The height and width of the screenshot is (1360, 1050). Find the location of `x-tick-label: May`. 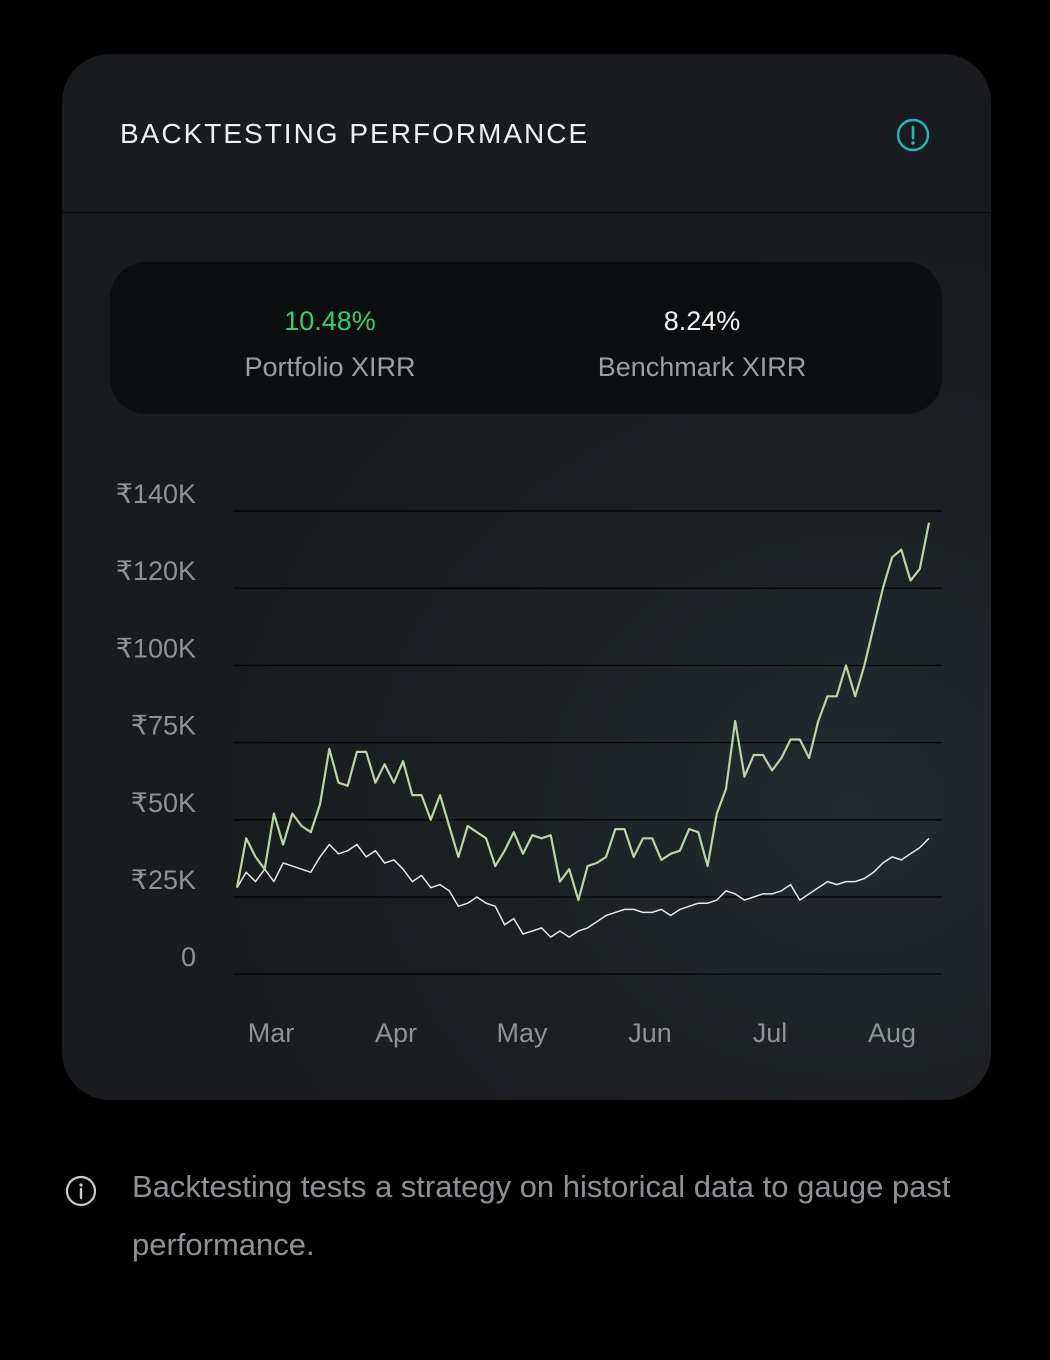

x-tick-label: May is located at coordinates (522, 1033).